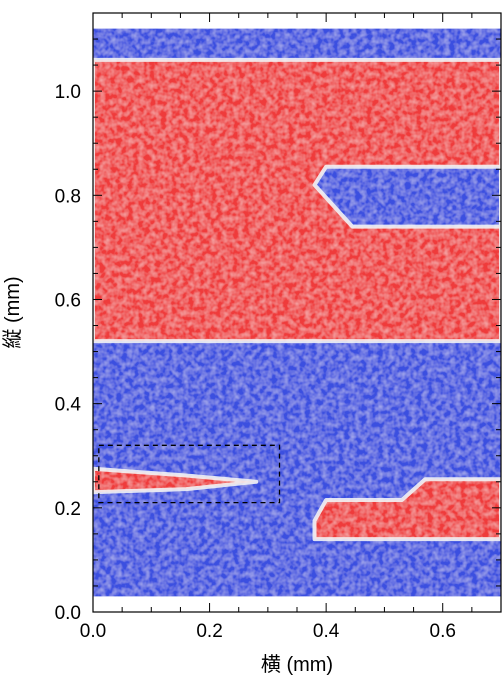 The image size is (502, 685). Describe the element at coordinates (68, 405) in the screenshot. I see `y-tick-label: 0.4` at that location.